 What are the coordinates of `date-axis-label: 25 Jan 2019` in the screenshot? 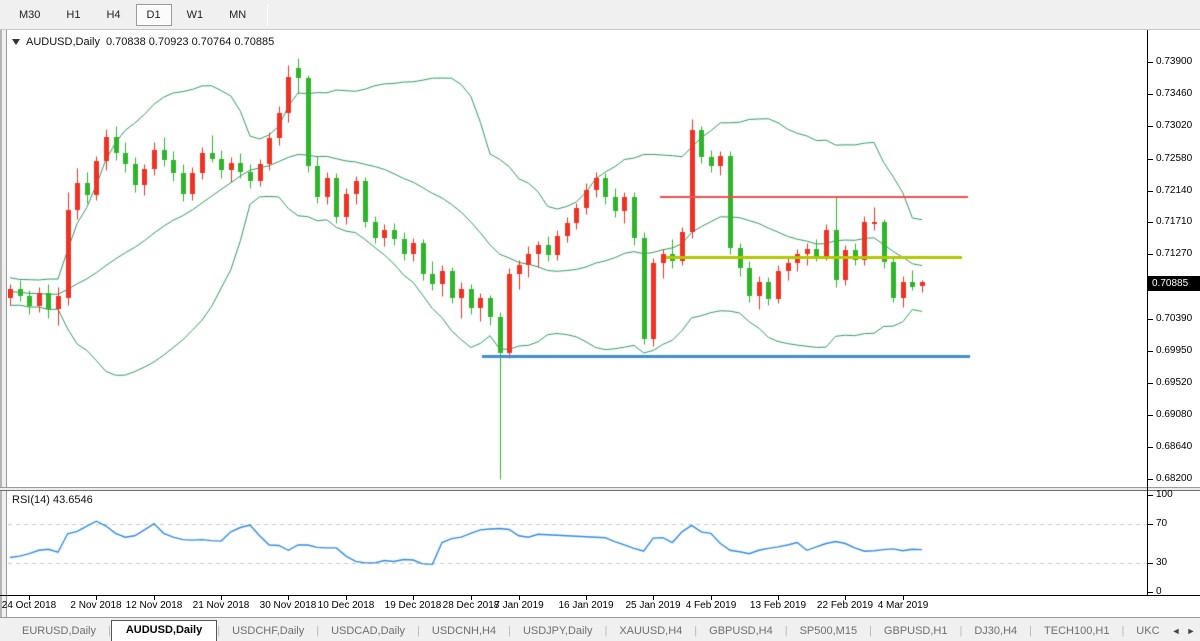 It's located at (653, 605).